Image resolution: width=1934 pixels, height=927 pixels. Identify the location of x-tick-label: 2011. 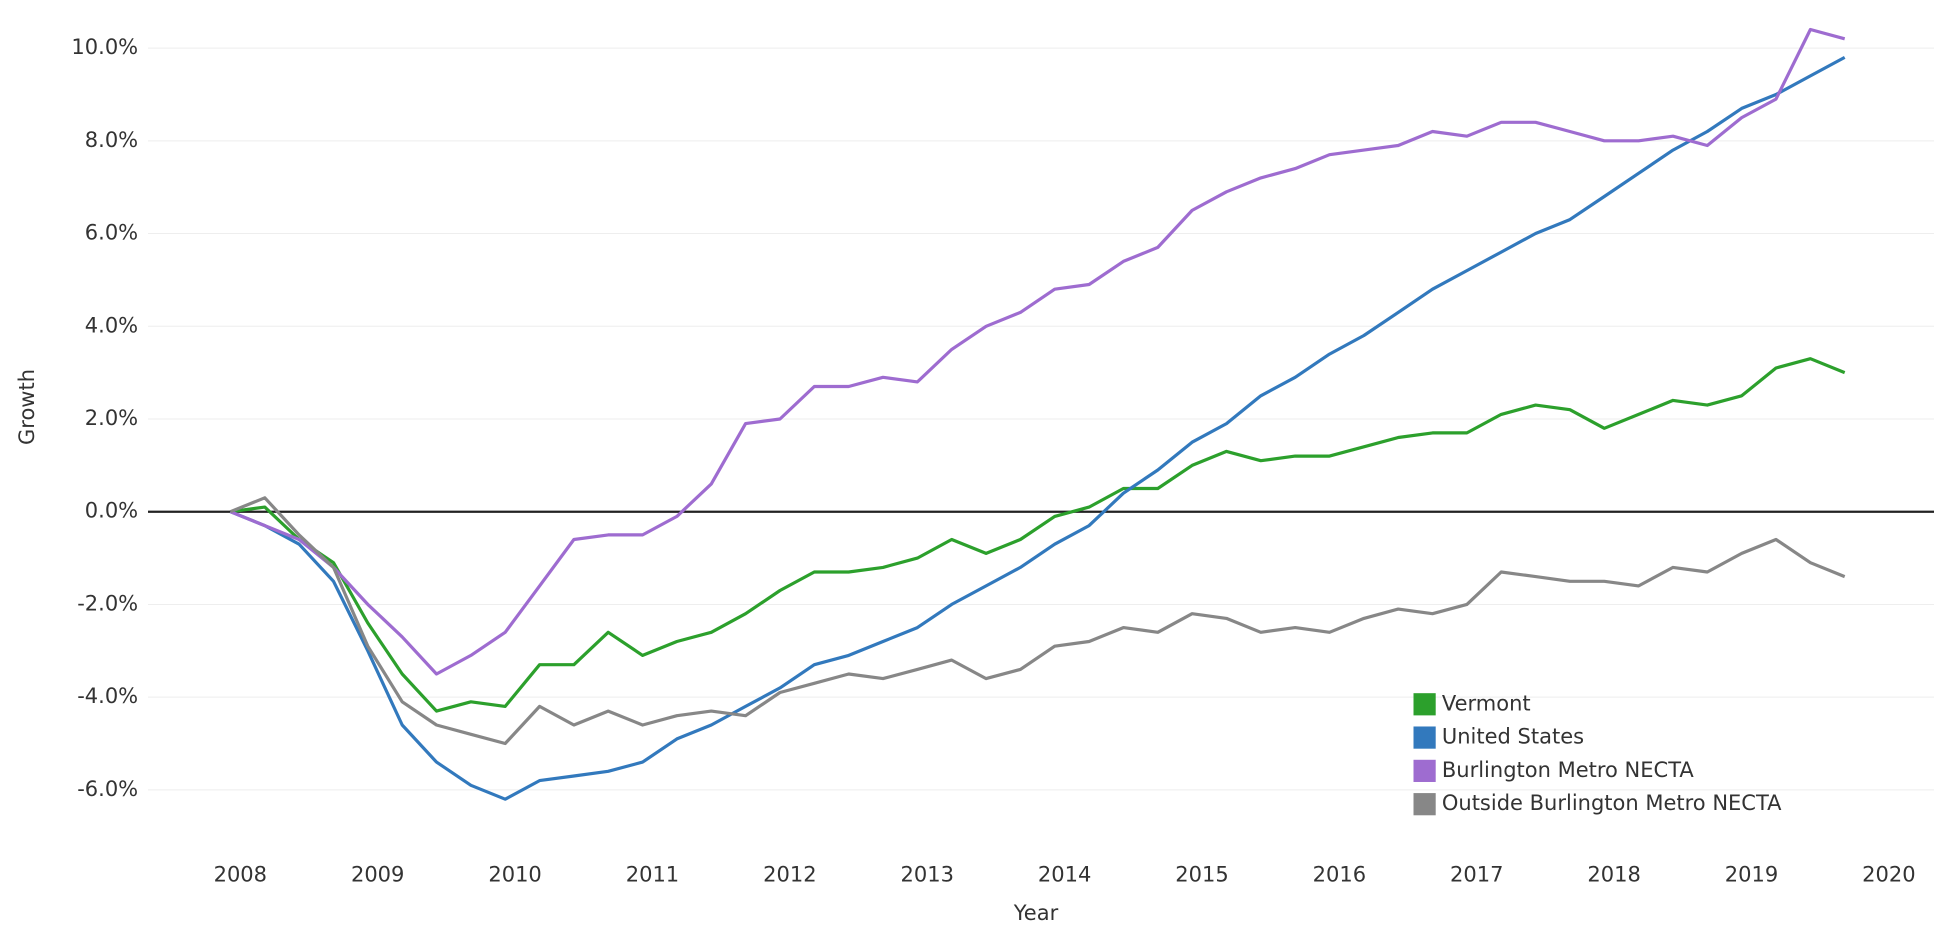
(652, 875).